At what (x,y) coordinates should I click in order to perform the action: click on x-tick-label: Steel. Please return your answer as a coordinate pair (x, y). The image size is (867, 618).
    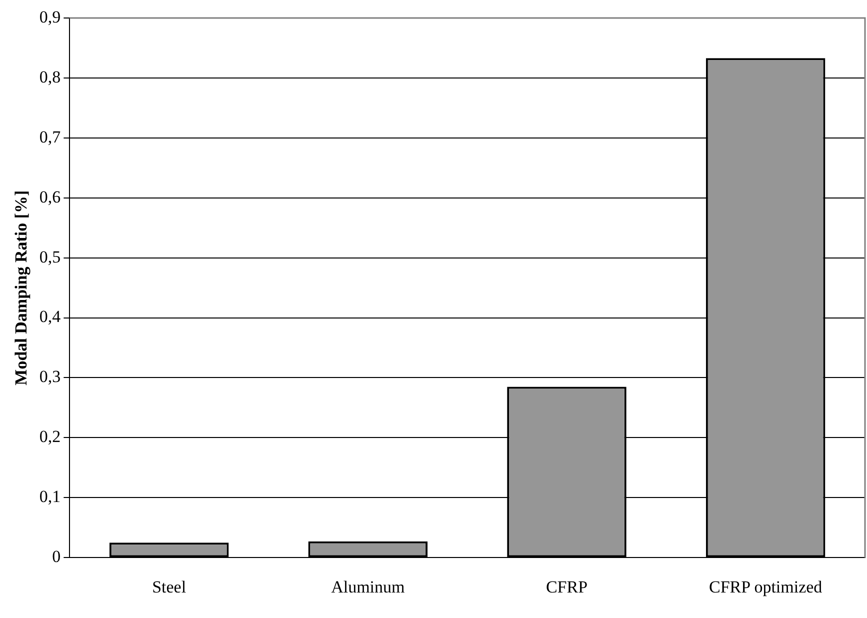
    Looking at the image, I should click on (169, 586).